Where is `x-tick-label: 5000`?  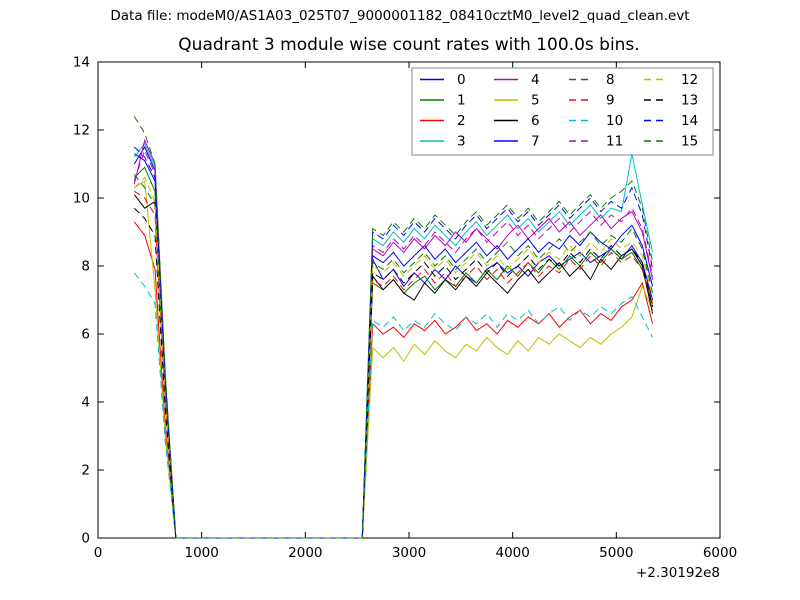
x-tick-label: 5000 is located at coordinates (616, 553).